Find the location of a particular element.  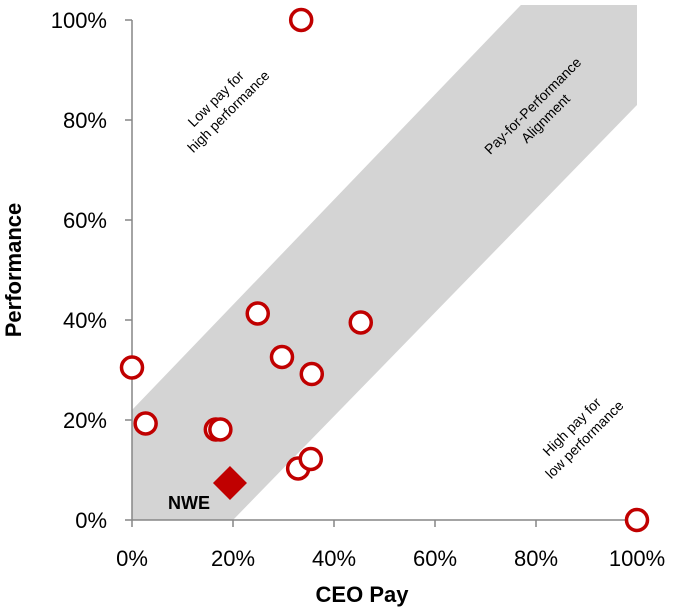

x-tick-label: 80% is located at coordinates (536, 558).